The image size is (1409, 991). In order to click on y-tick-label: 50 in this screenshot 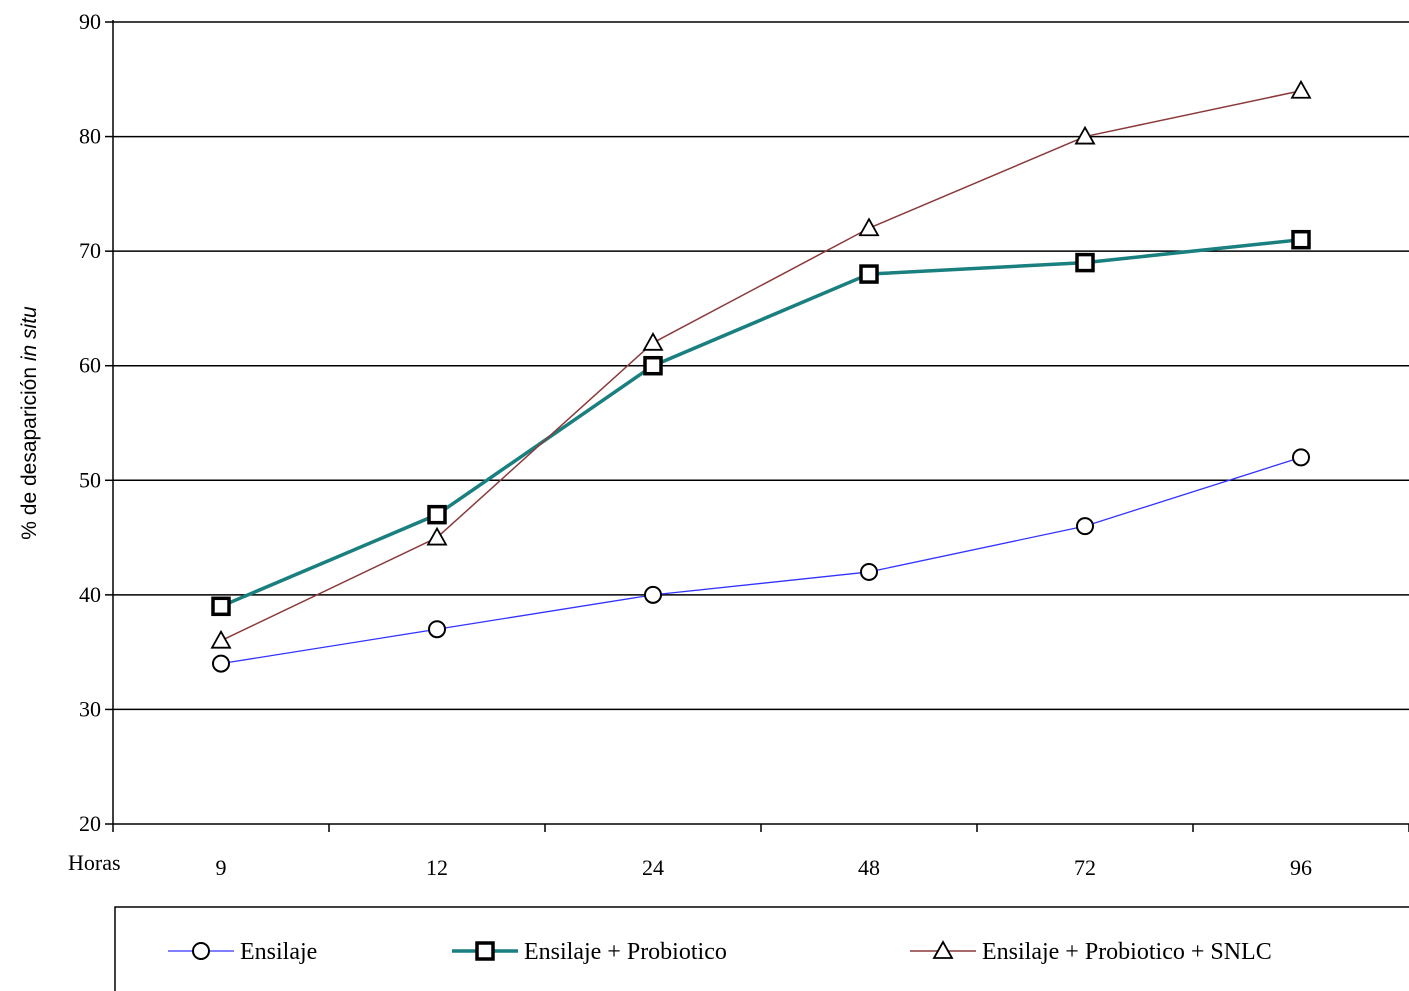, I will do `click(90, 479)`.